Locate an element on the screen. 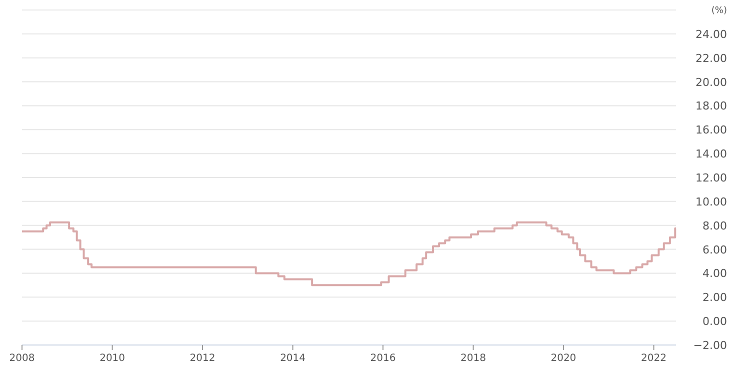  x-tick-label: 2008 is located at coordinates (22, 358).